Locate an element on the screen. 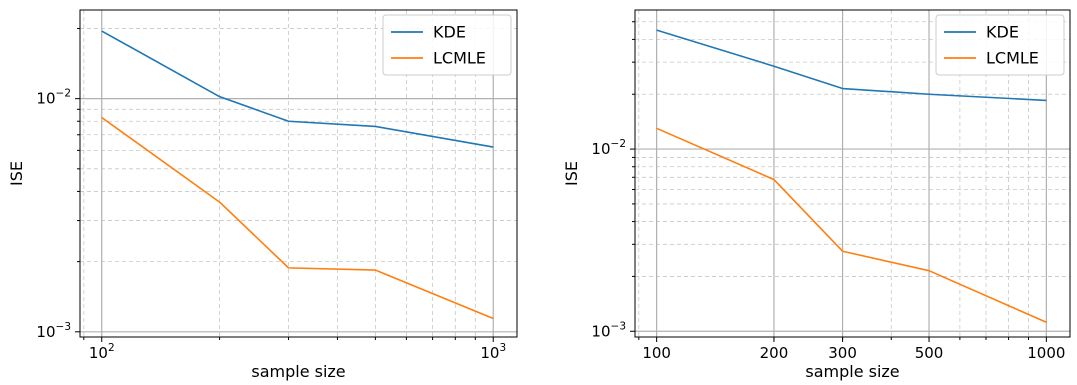  x-tick-label: 200 is located at coordinates (774, 353).